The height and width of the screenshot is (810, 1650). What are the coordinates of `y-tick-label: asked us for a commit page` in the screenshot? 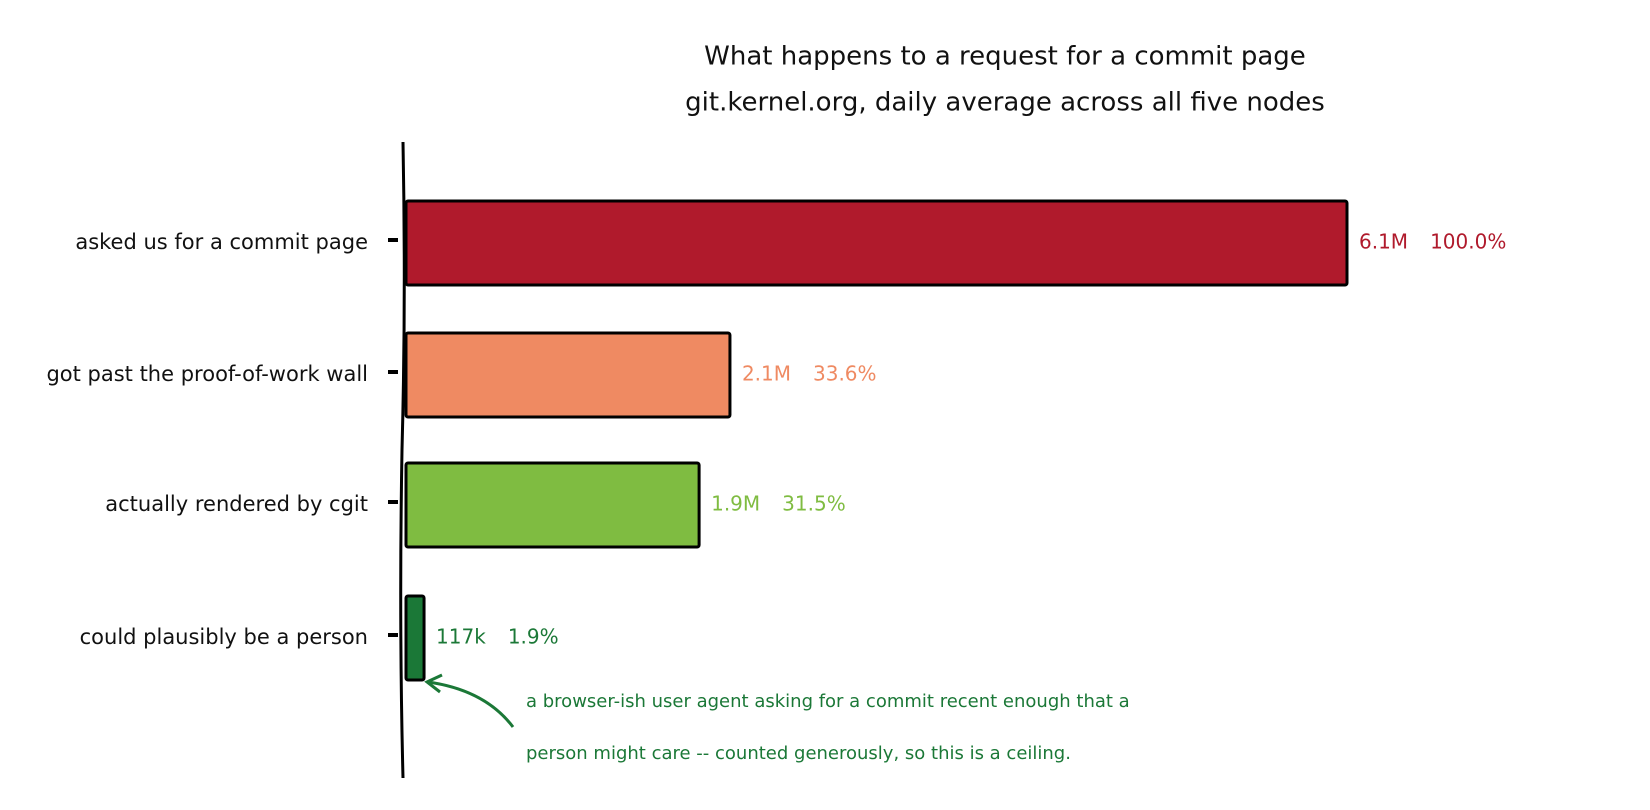 It's located at (221, 242).